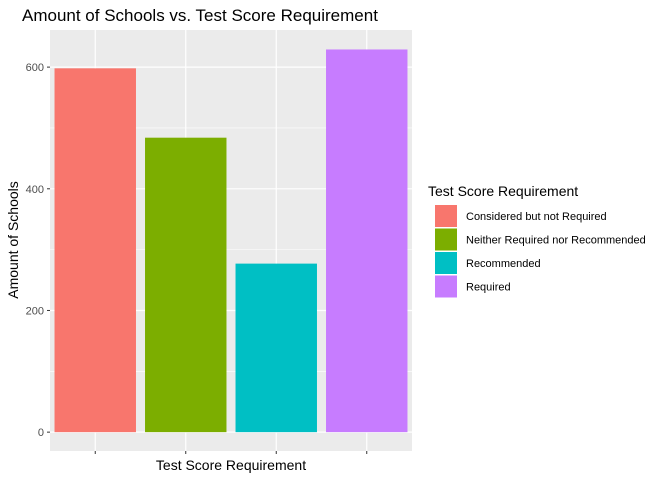 This screenshot has width=672, height=480. I want to click on y-tick-label: 400, so click(35, 190).